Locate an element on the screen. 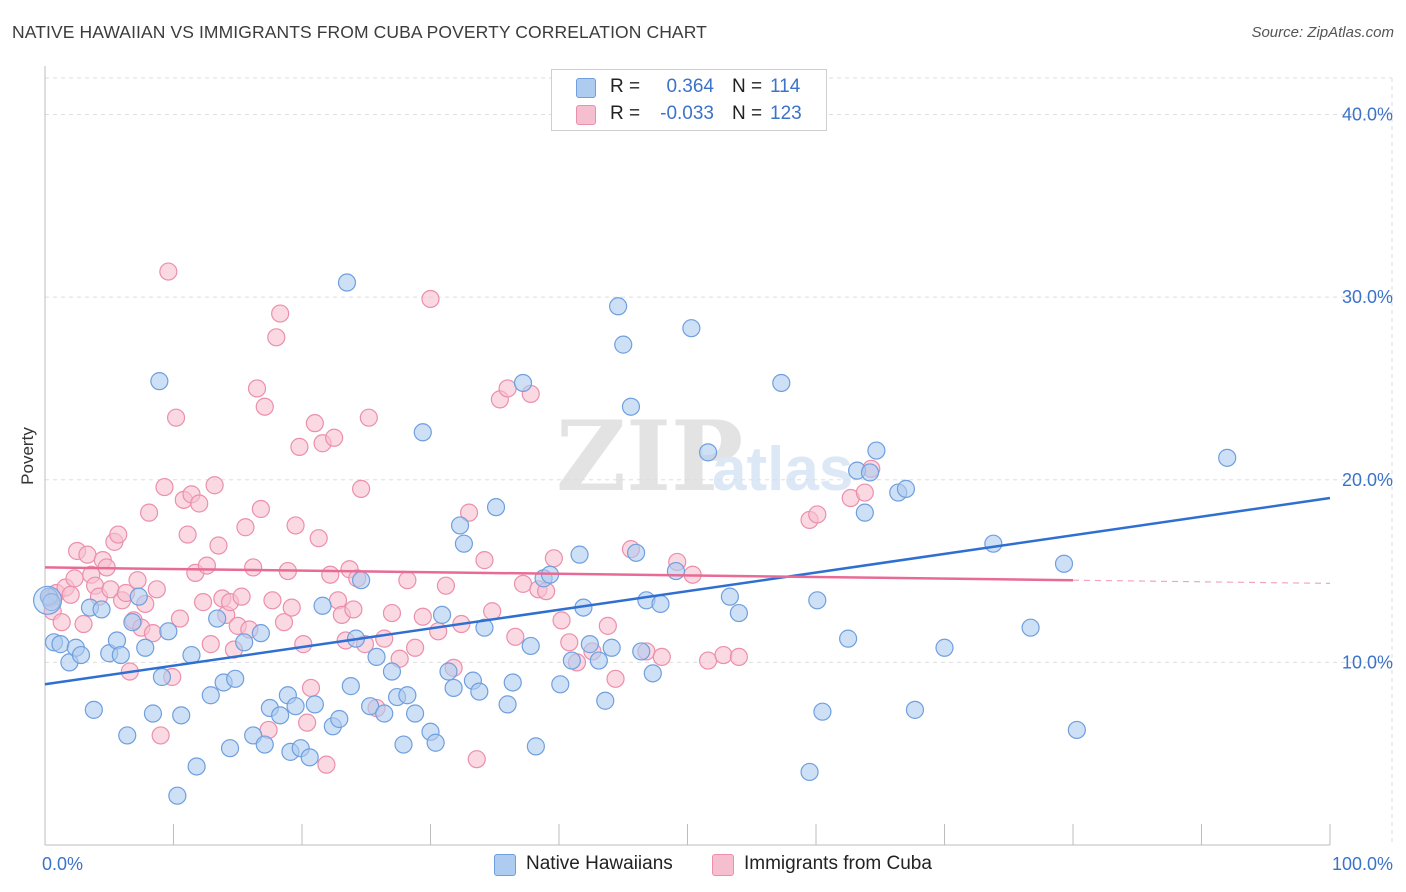  legend-r-value: 0.364 is located at coordinates (690, 86).